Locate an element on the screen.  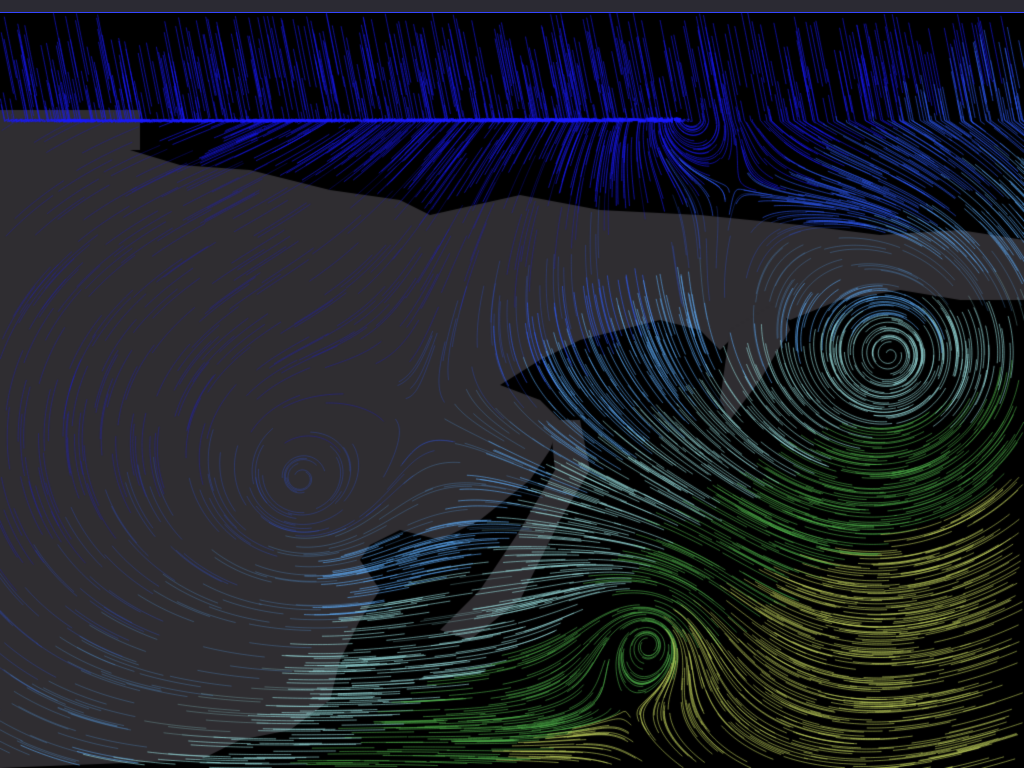
top-edge-strip is located at coordinates (512, 6).